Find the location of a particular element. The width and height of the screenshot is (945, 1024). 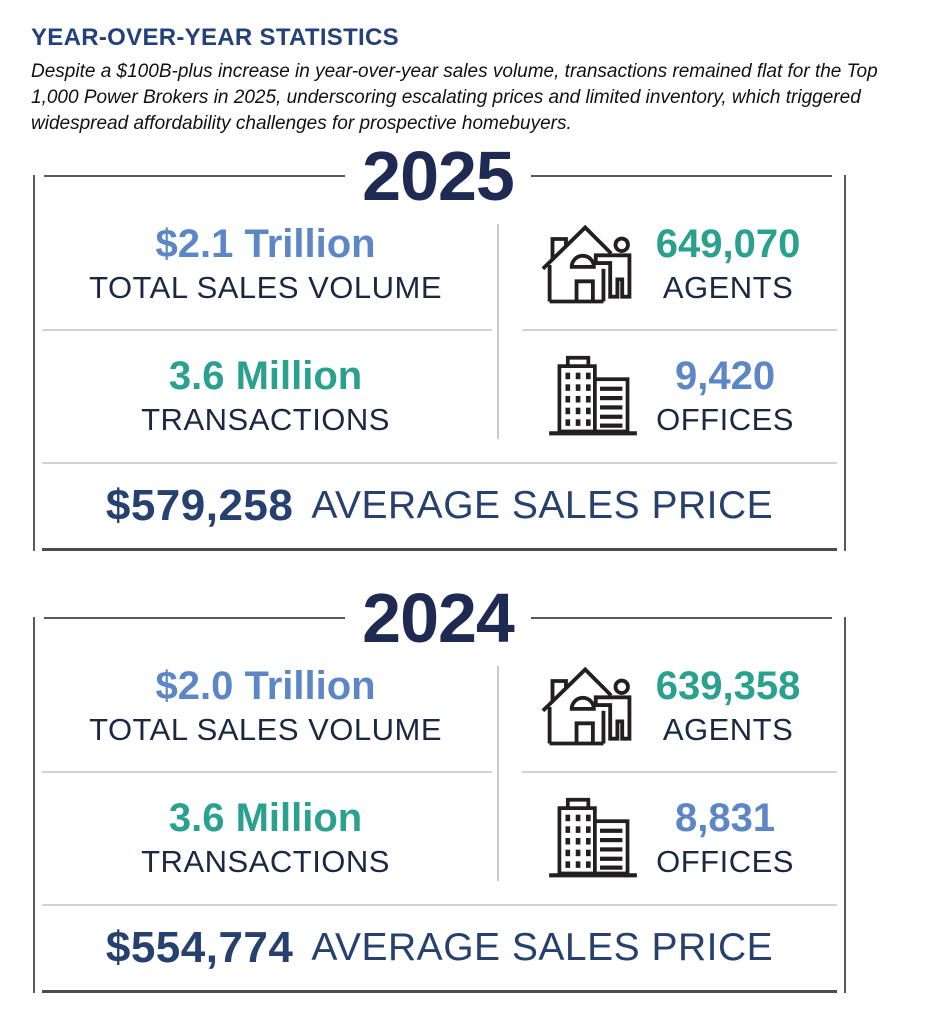

stat-cell-agents: 639,358 AGENTS is located at coordinates (670, 694).